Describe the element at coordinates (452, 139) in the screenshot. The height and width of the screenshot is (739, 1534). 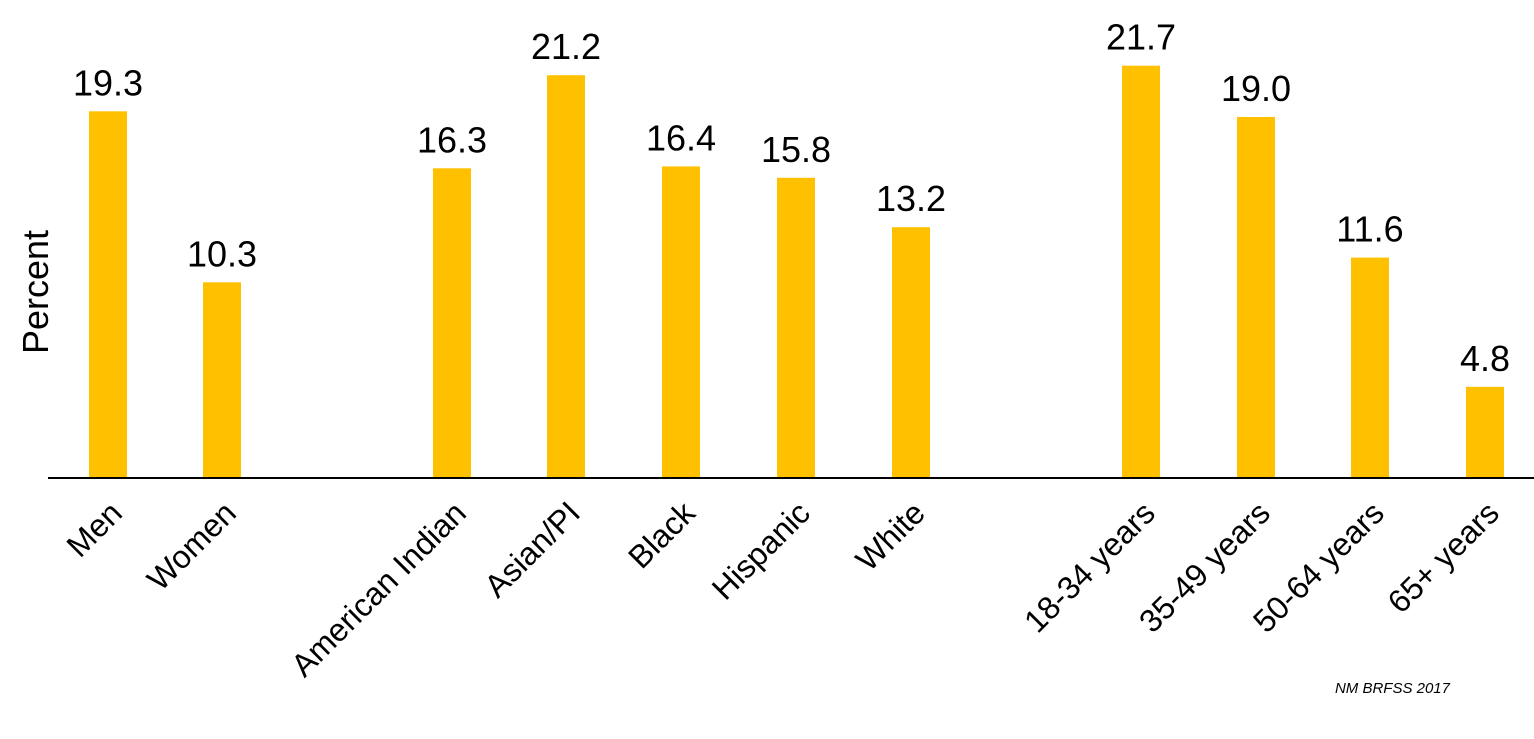
I see `value-label-american-indian: 16.3` at that location.